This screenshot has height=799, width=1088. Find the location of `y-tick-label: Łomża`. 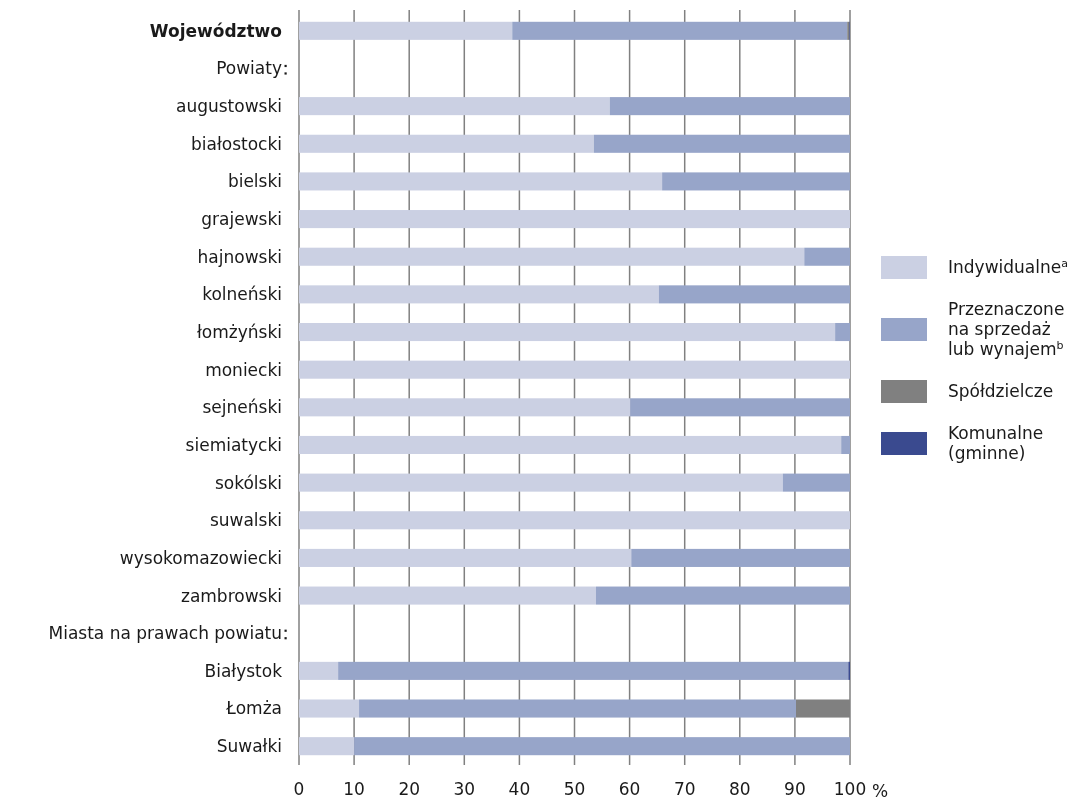

y-tick-label: Łomża is located at coordinates (253, 708).